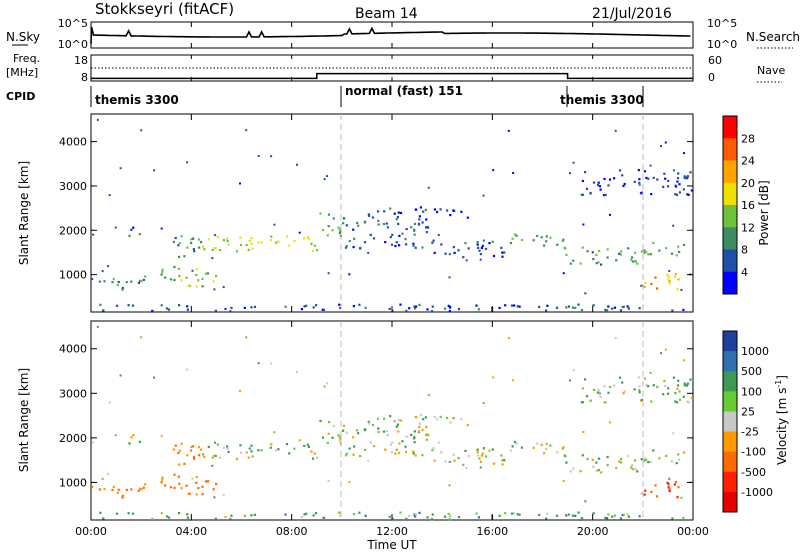 The height and width of the screenshot is (554, 800). I want to click on cpid-mode-3: themis 3300, so click(602, 100).